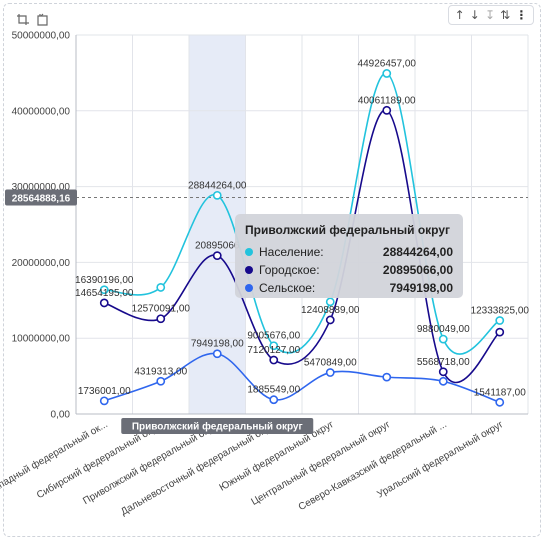  What do you see at coordinates (33, 20) in the screenshot?
I see `top-left-controls` at bounding box center [33, 20].